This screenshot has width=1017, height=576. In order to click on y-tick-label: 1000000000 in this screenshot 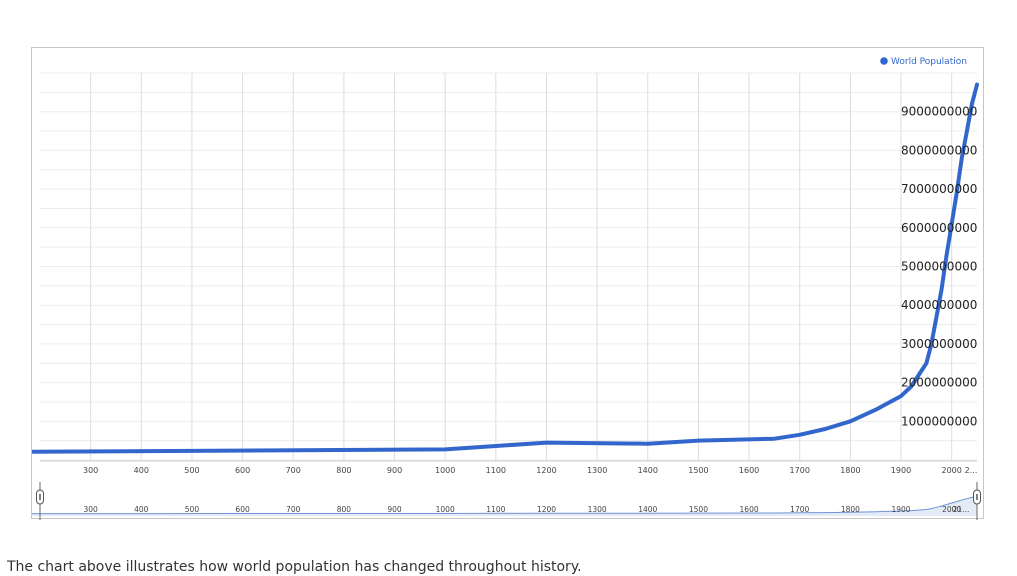, I will do `click(939, 421)`.